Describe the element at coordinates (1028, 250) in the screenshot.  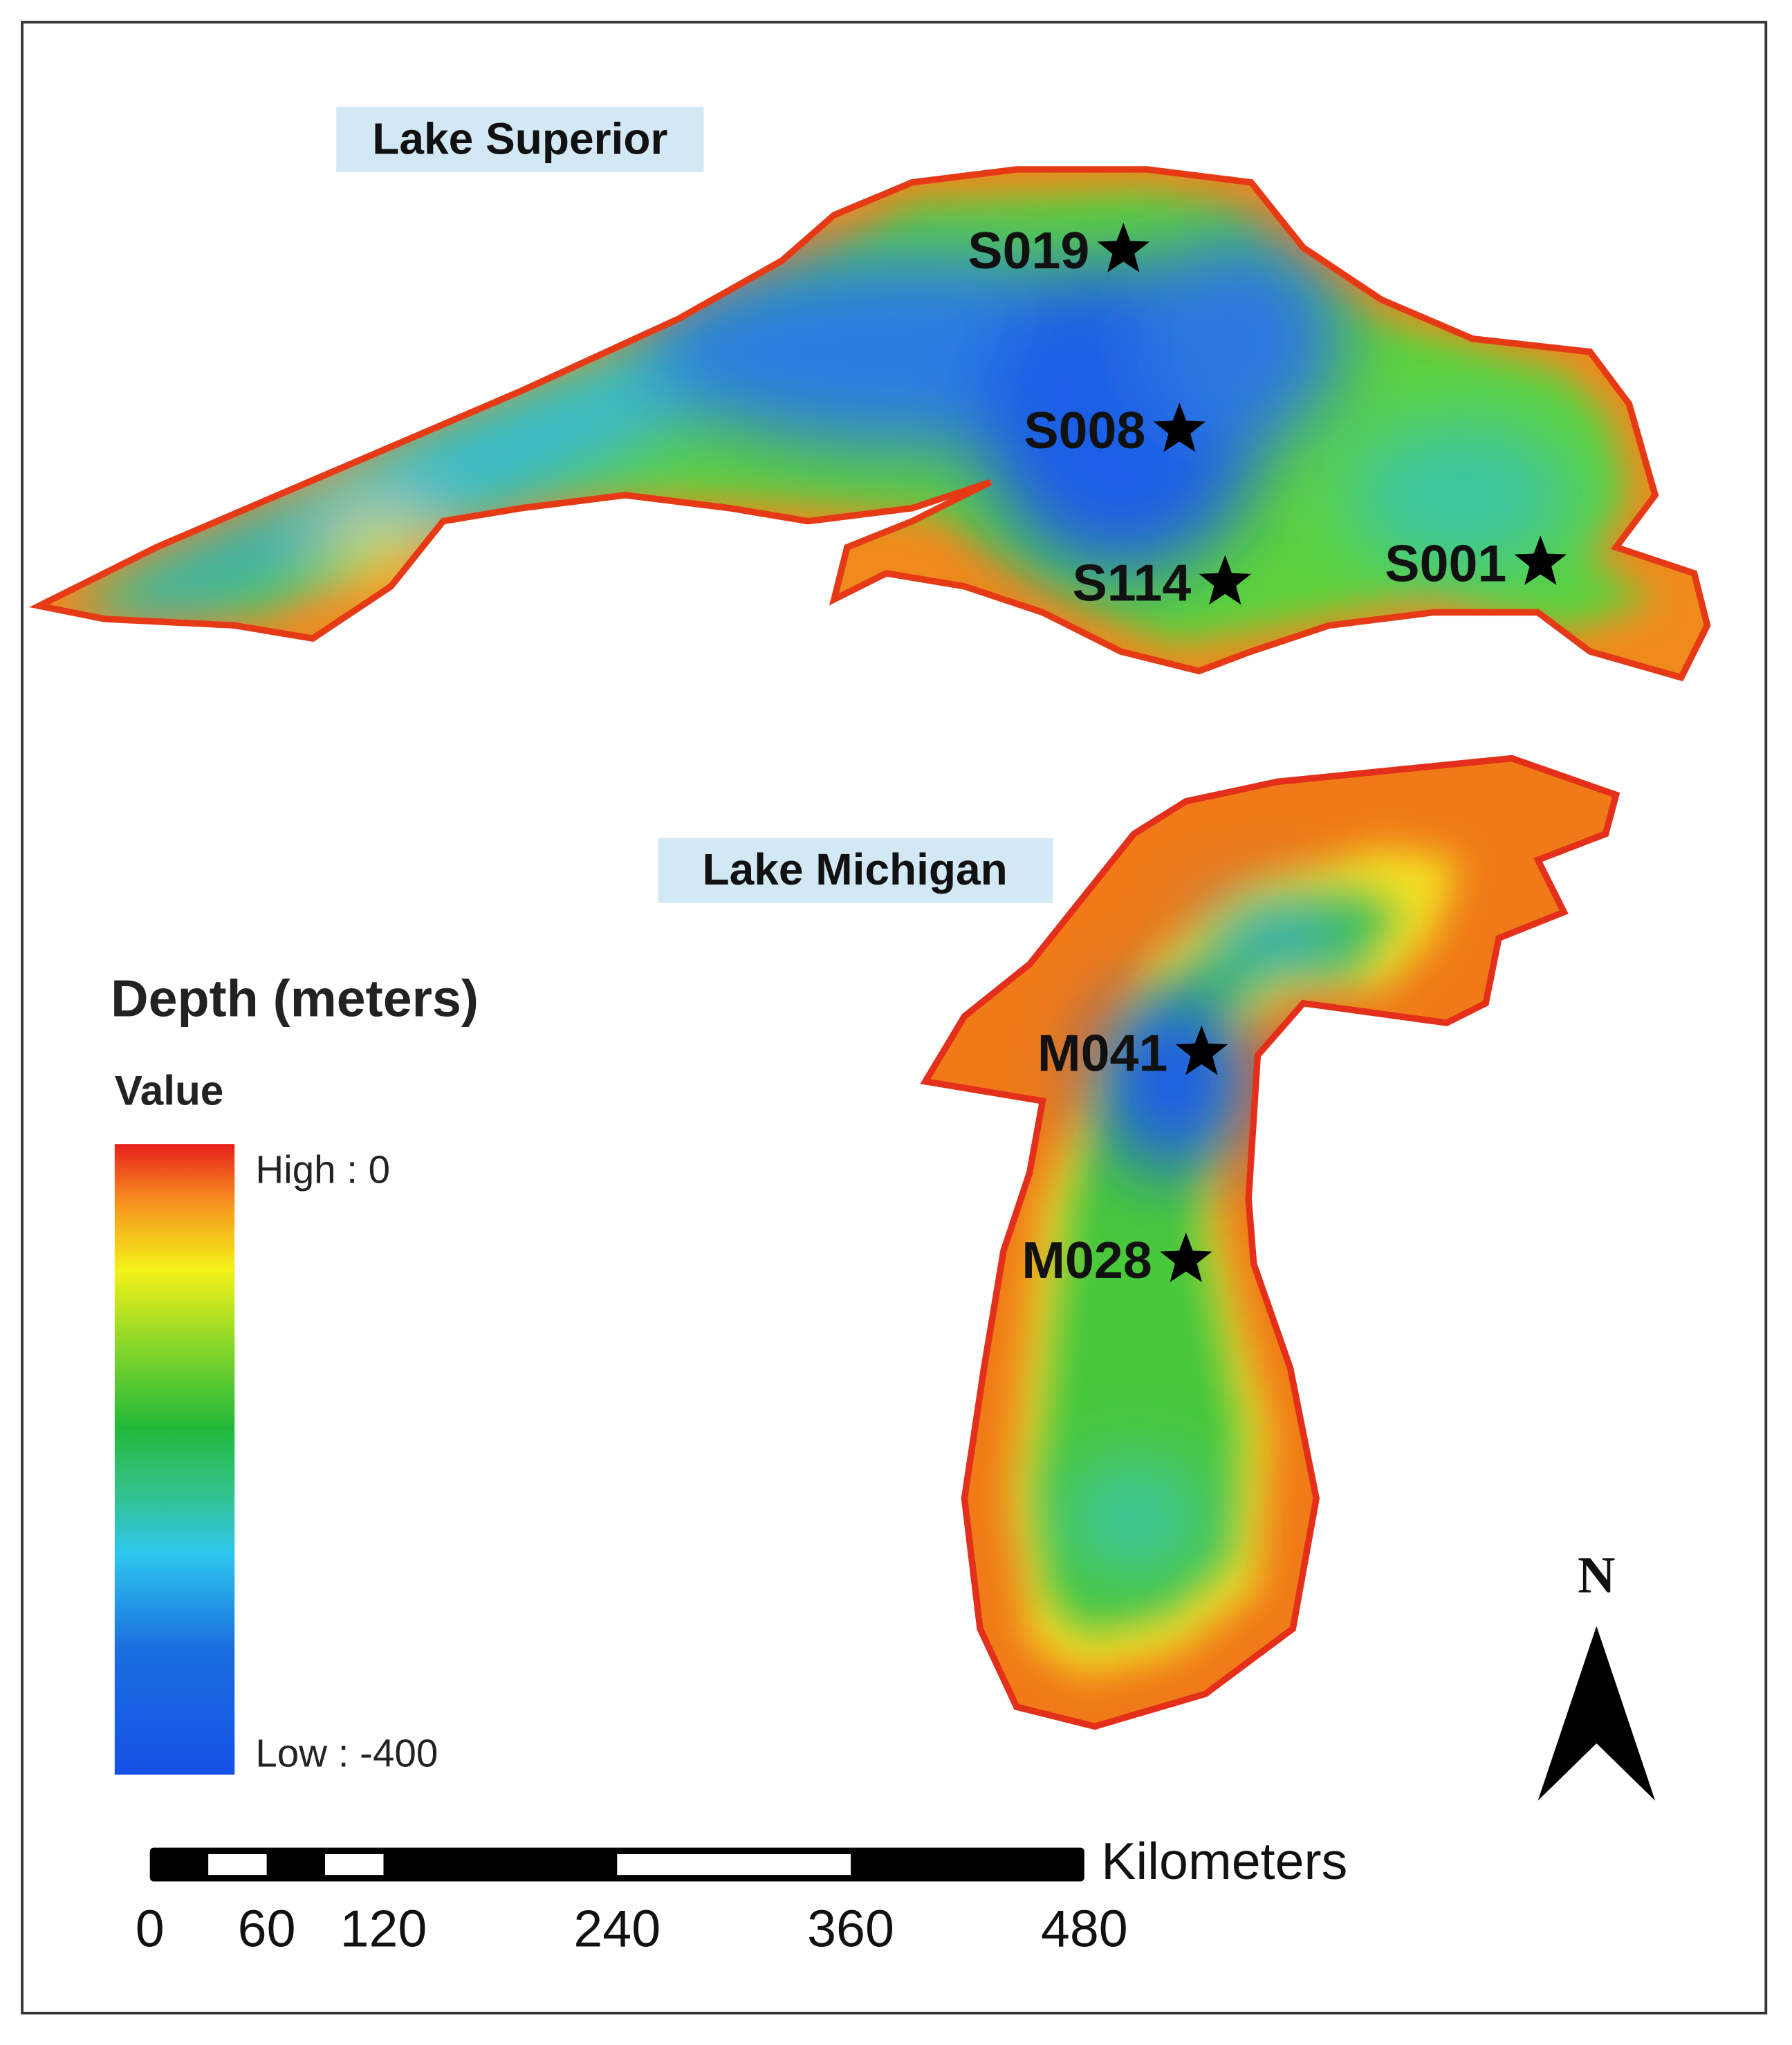
I see `station-label: S019` at that location.